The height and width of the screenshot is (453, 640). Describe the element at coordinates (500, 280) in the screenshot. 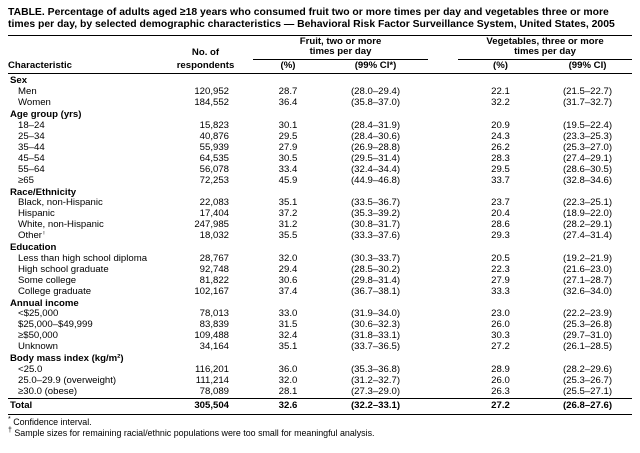

I see `veg-pct-cell: 27.9` at that location.